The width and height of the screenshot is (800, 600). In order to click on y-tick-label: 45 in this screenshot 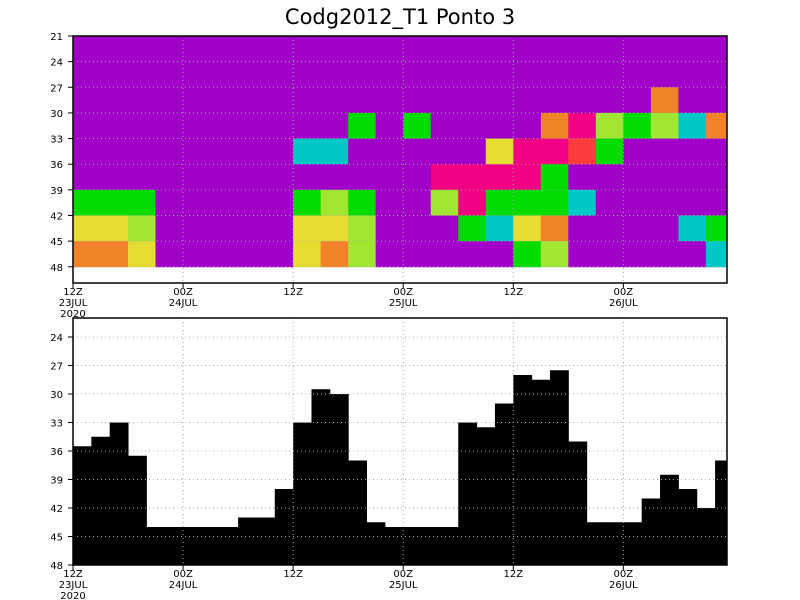, I will do `click(56, 538)`.